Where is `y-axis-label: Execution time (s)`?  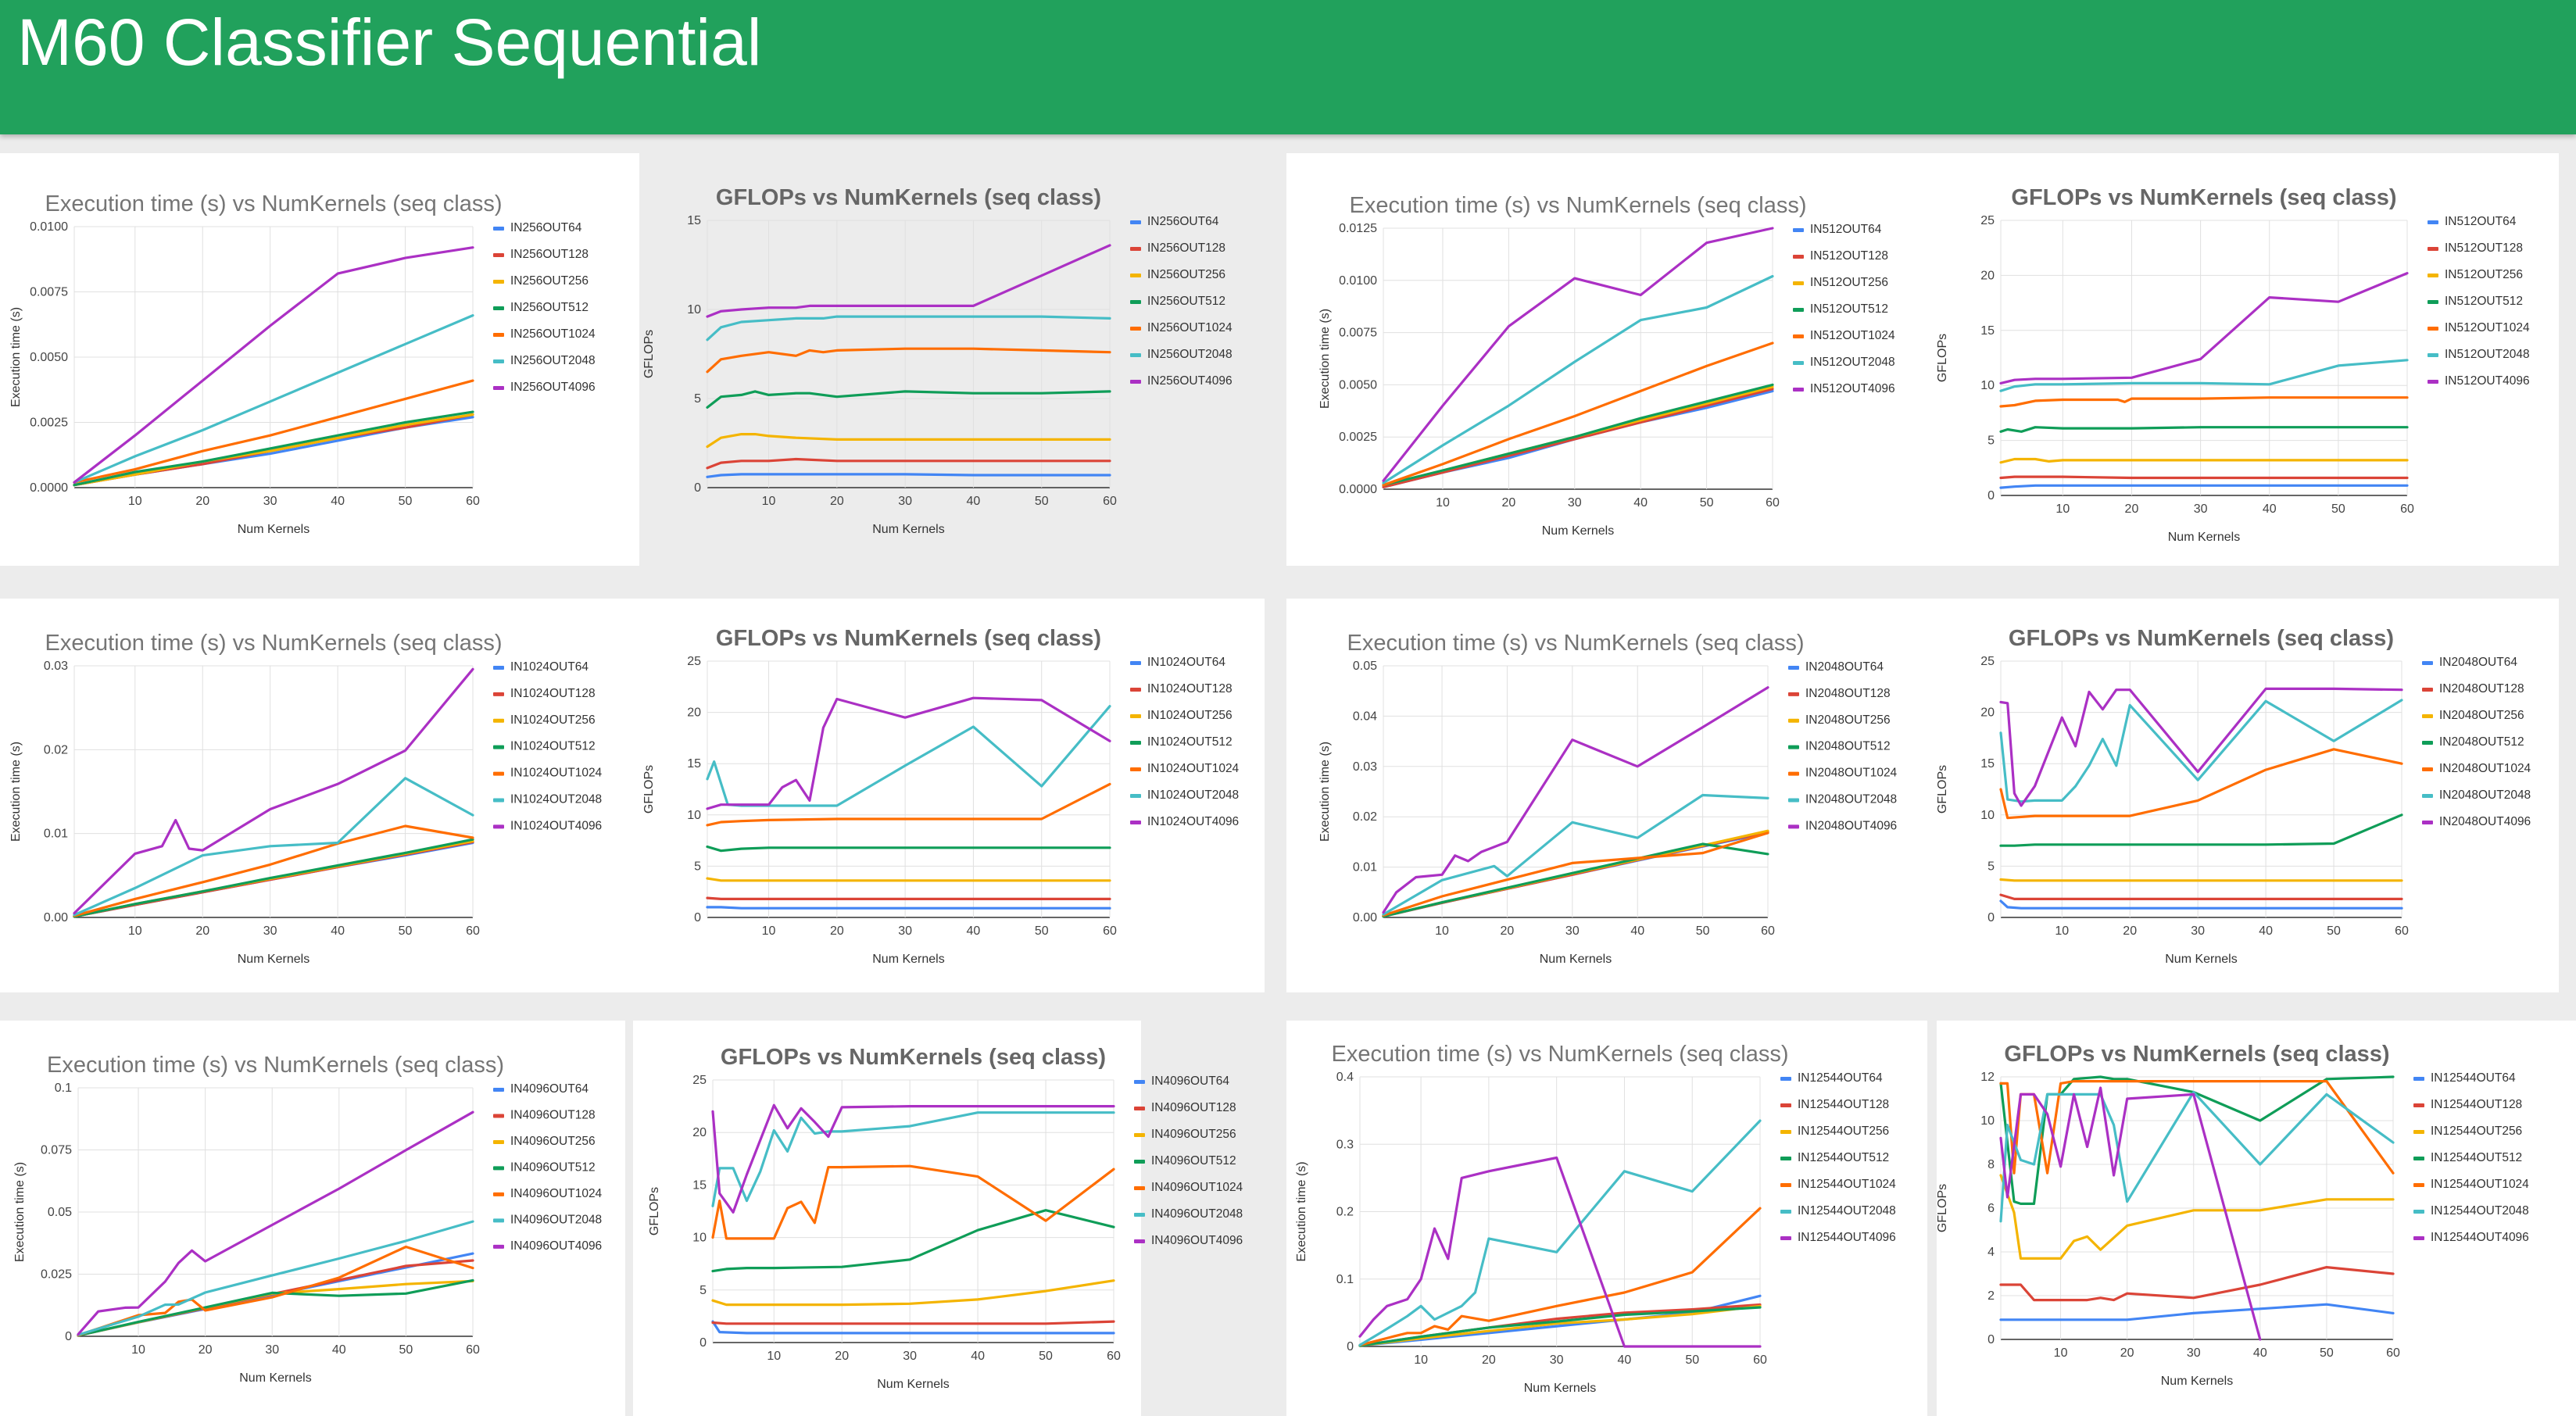
y-axis-label: Execution time (s) is located at coordinates (1325, 792).